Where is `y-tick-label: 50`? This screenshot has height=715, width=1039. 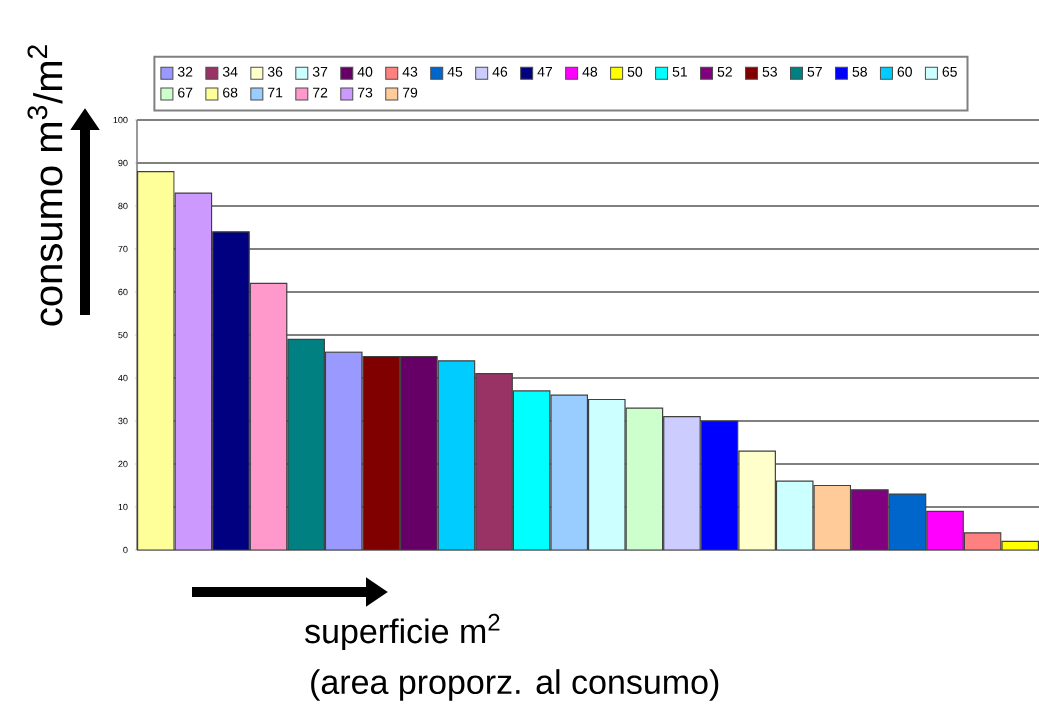
y-tick-label: 50 is located at coordinates (123, 335).